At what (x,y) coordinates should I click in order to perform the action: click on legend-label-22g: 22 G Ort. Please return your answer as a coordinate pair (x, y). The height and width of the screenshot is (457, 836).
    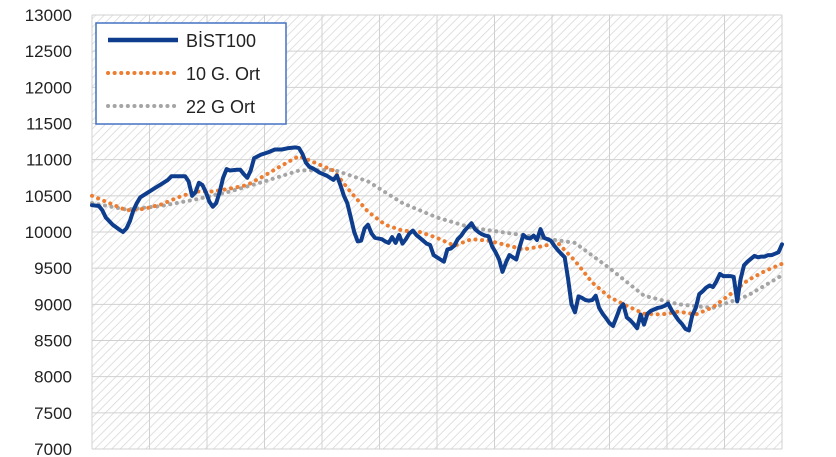
    Looking at the image, I should click on (220, 107).